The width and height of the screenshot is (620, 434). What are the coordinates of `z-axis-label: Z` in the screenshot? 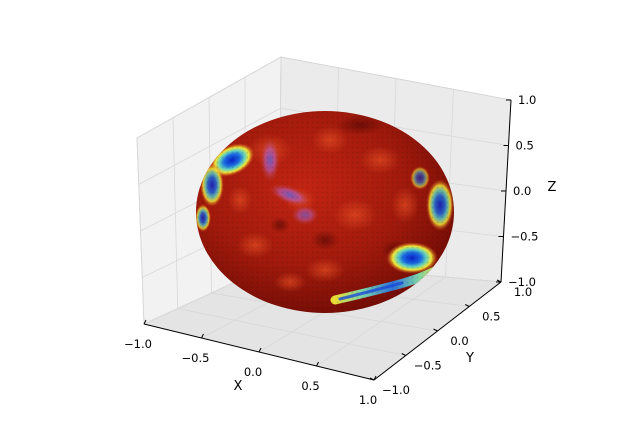 It's located at (552, 187).